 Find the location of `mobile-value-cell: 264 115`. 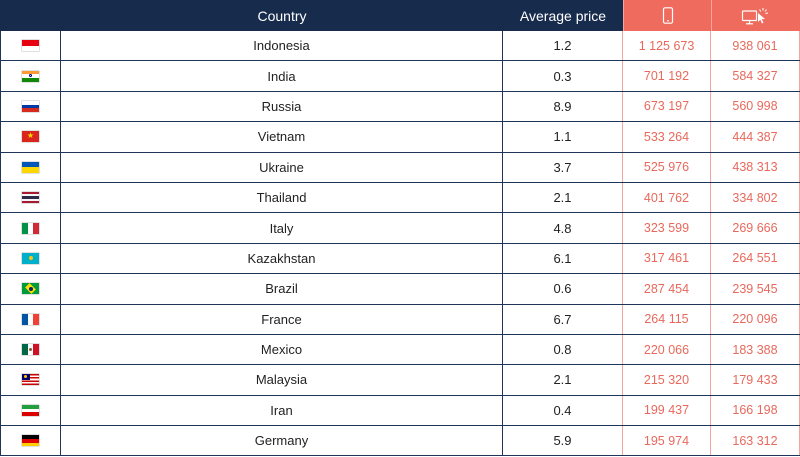

mobile-value-cell: 264 115 is located at coordinates (667, 319).